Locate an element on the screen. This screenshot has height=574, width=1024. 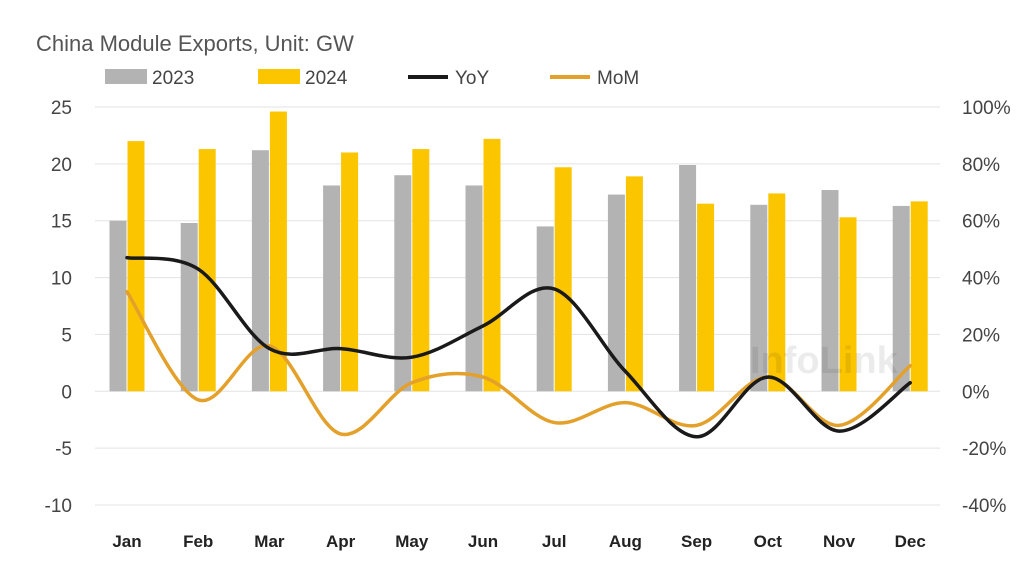
legend-swatch-2024 is located at coordinates (279, 76).